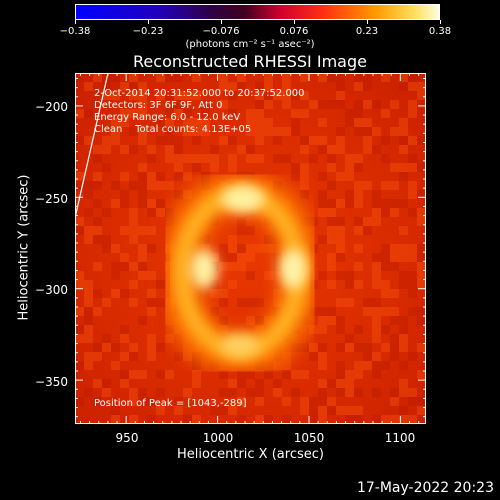 The height and width of the screenshot is (500, 500). I want to click on solar-limb-line, so click(92, 146).